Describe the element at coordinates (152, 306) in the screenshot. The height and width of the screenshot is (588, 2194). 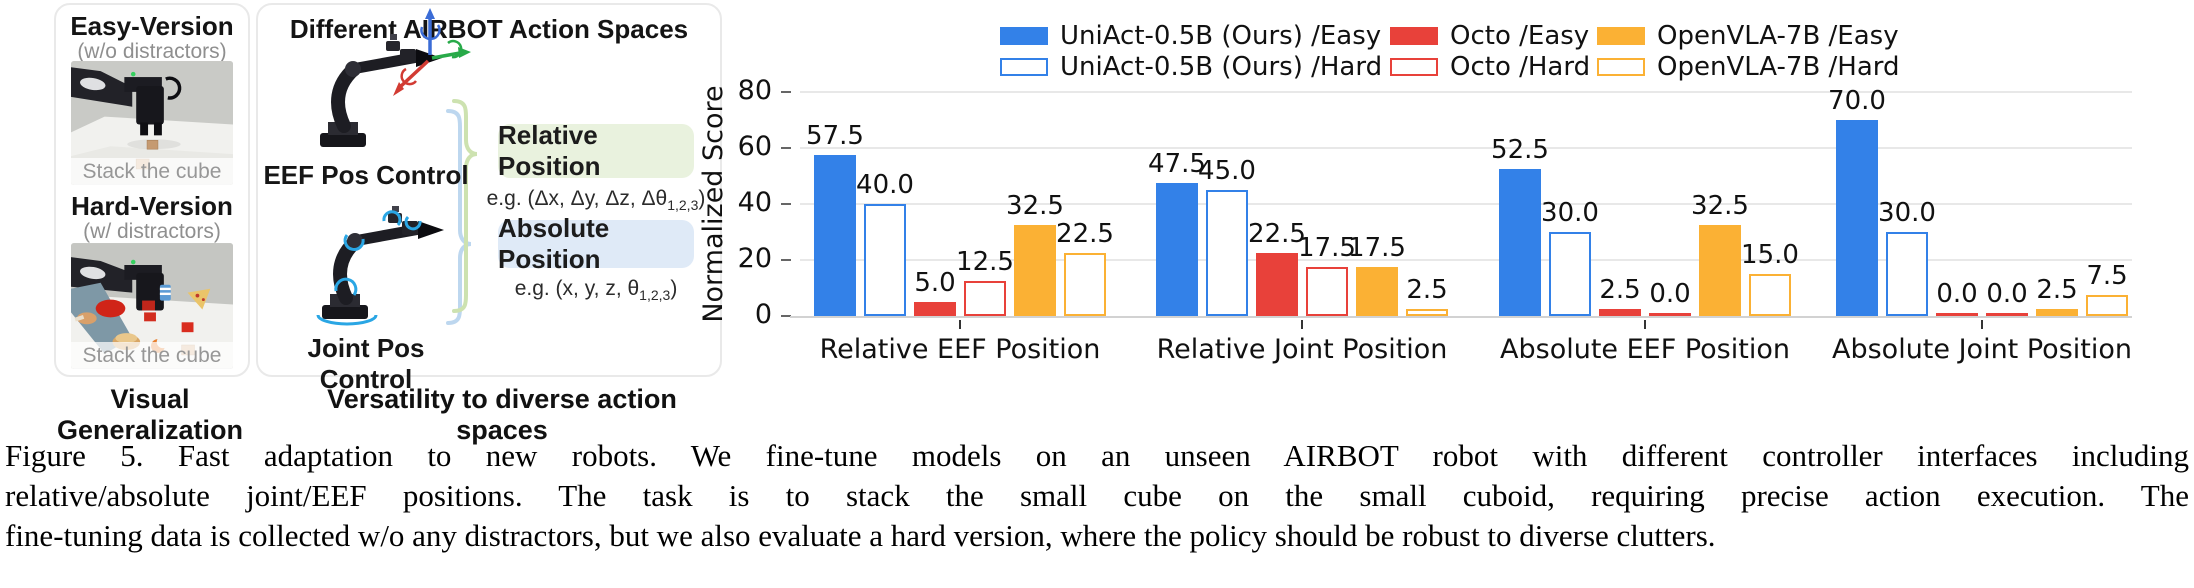
I see `hard-version-photo: Stack the cube` at that location.